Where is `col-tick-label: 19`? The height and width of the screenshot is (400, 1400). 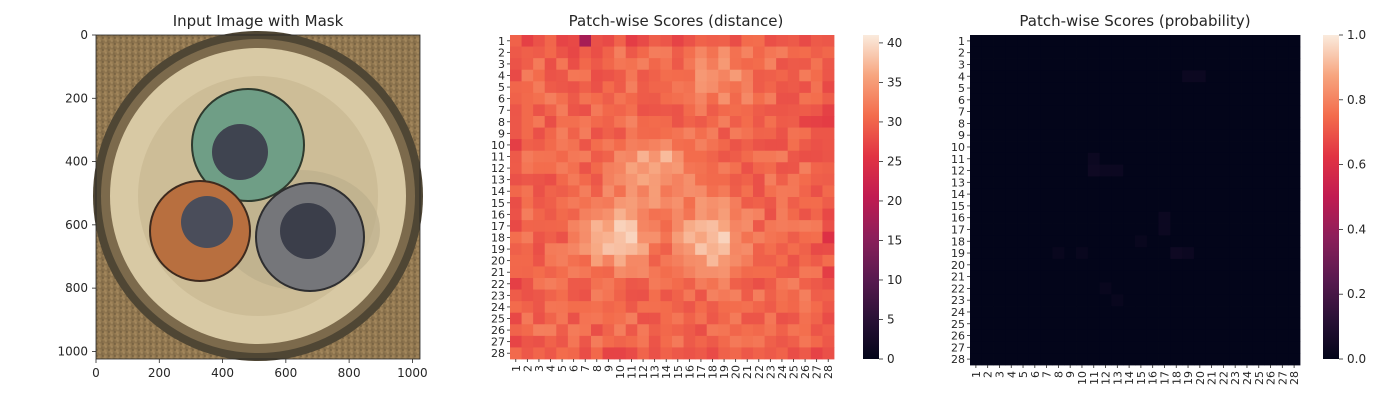
col-tick-label: 19 is located at coordinates (724, 372).